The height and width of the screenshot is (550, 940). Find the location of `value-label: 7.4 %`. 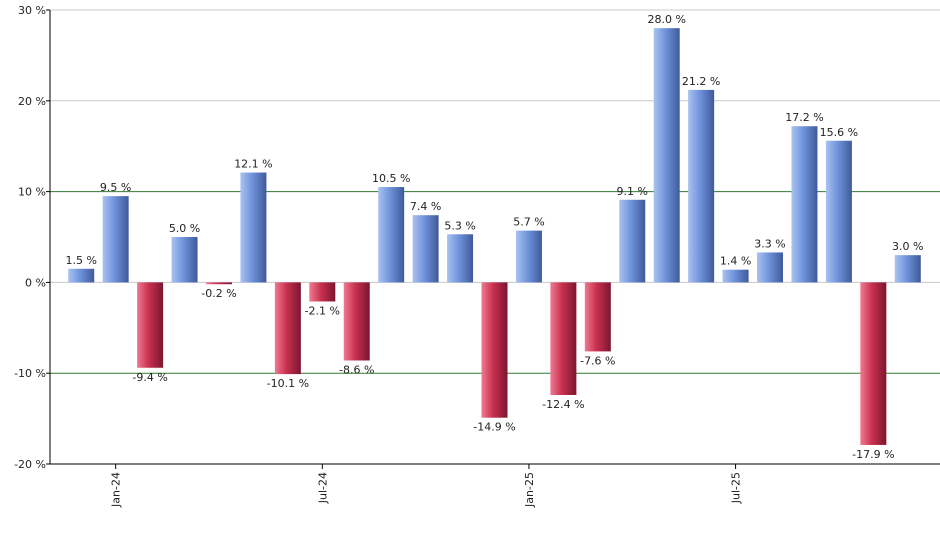

value-label: 7.4 % is located at coordinates (425, 206).